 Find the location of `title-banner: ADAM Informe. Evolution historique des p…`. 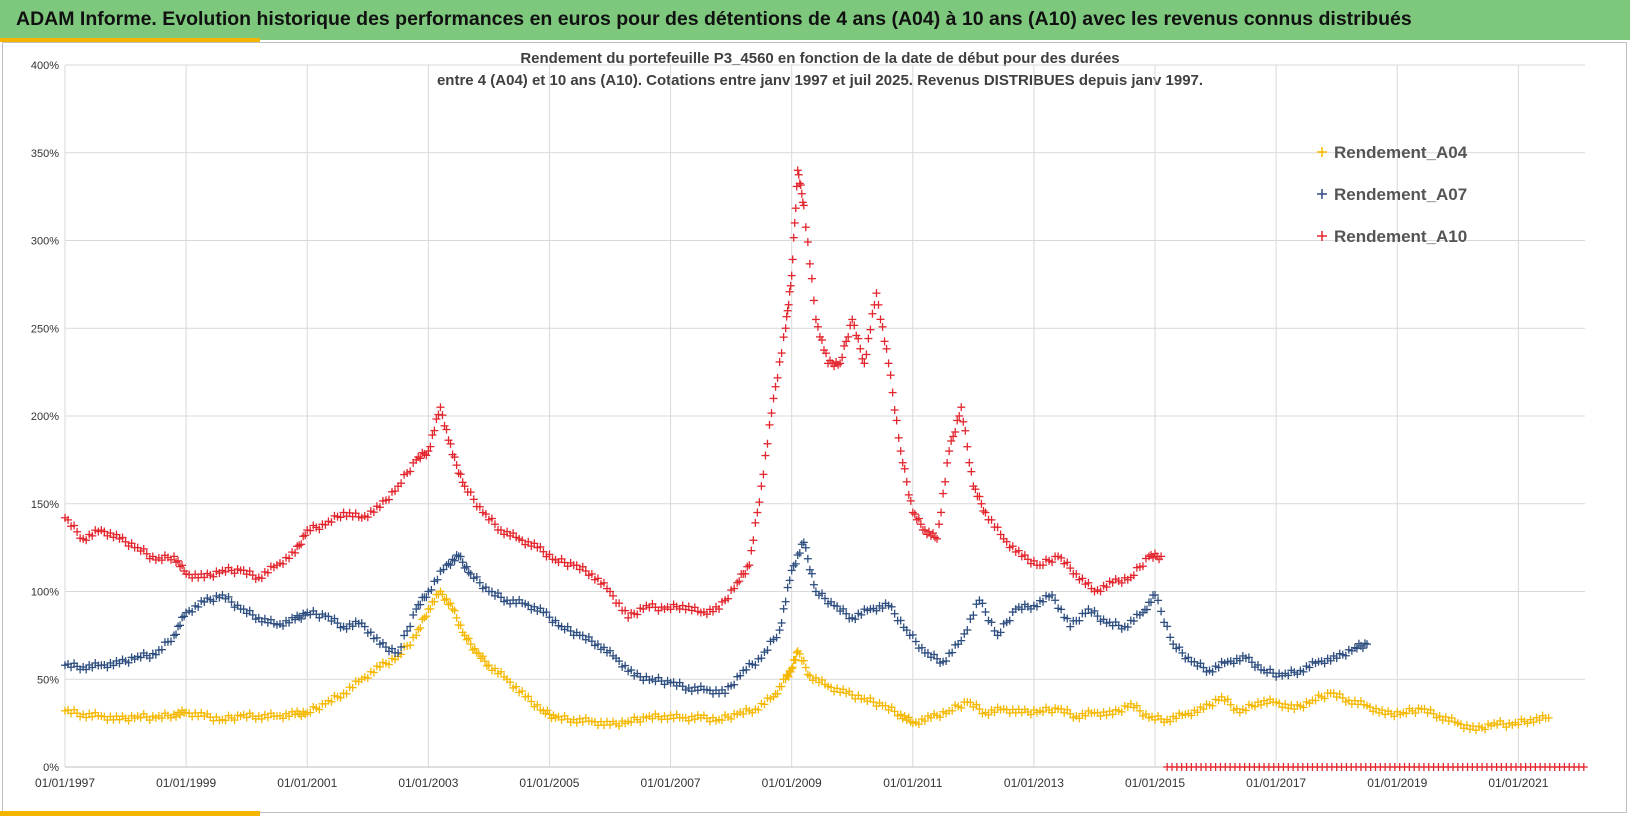

title-banner: ADAM Informe. Evolution historique des p… is located at coordinates (815, 20).